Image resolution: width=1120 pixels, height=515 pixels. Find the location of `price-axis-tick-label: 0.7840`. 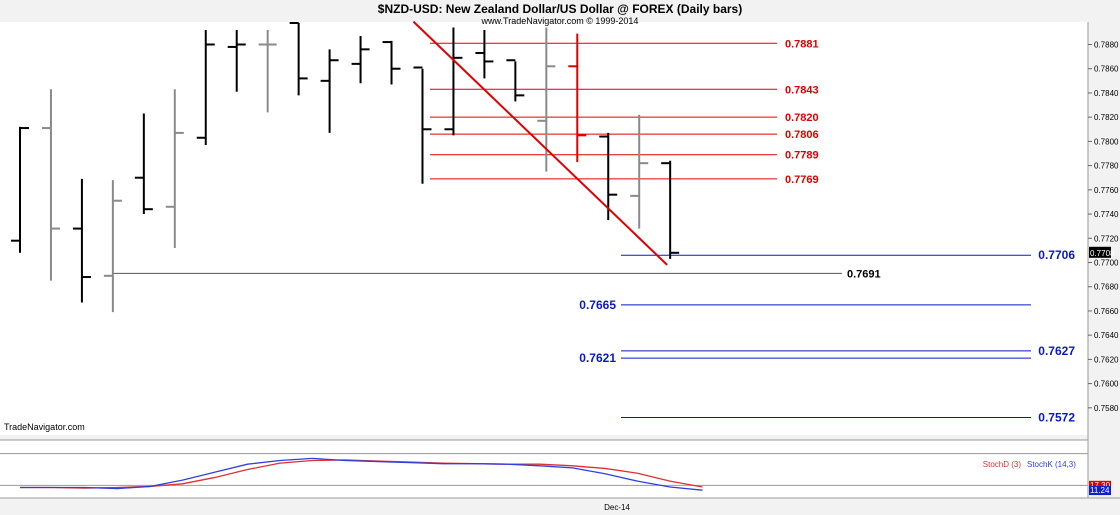

price-axis-tick-label: 0.7840 is located at coordinates (1106, 93).